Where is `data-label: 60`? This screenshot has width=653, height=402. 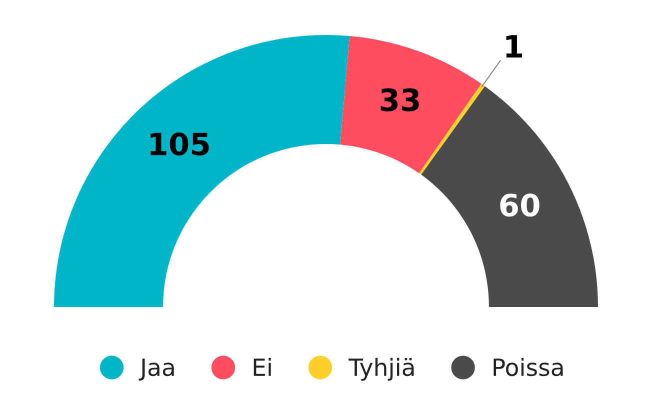 data-label: 60 is located at coordinates (520, 205).